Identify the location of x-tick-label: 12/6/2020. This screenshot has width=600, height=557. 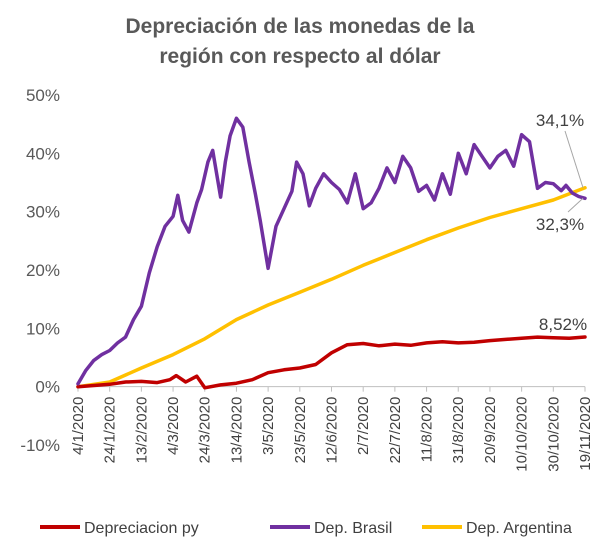
(332, 430).